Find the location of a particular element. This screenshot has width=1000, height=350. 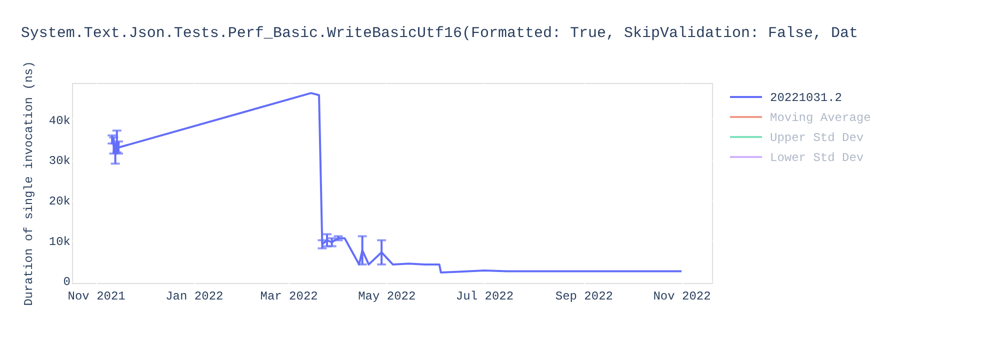

legend-label: Moving Average is located at coordinates (820, 118).